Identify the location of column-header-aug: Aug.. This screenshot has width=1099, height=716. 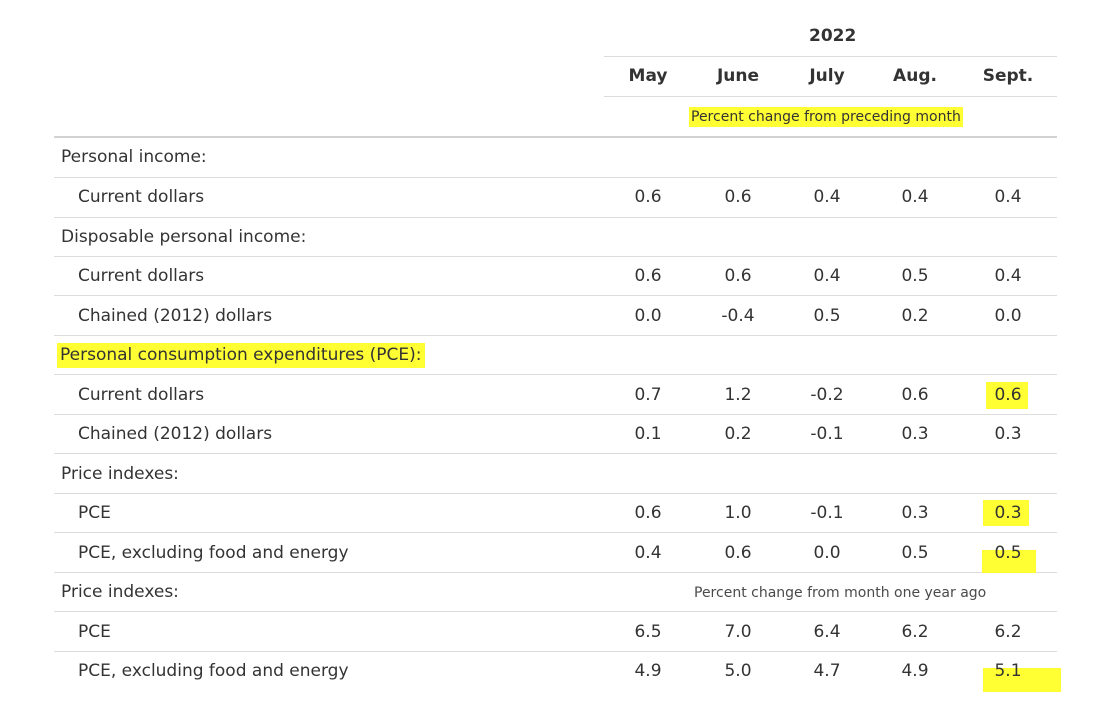
(915, 76).